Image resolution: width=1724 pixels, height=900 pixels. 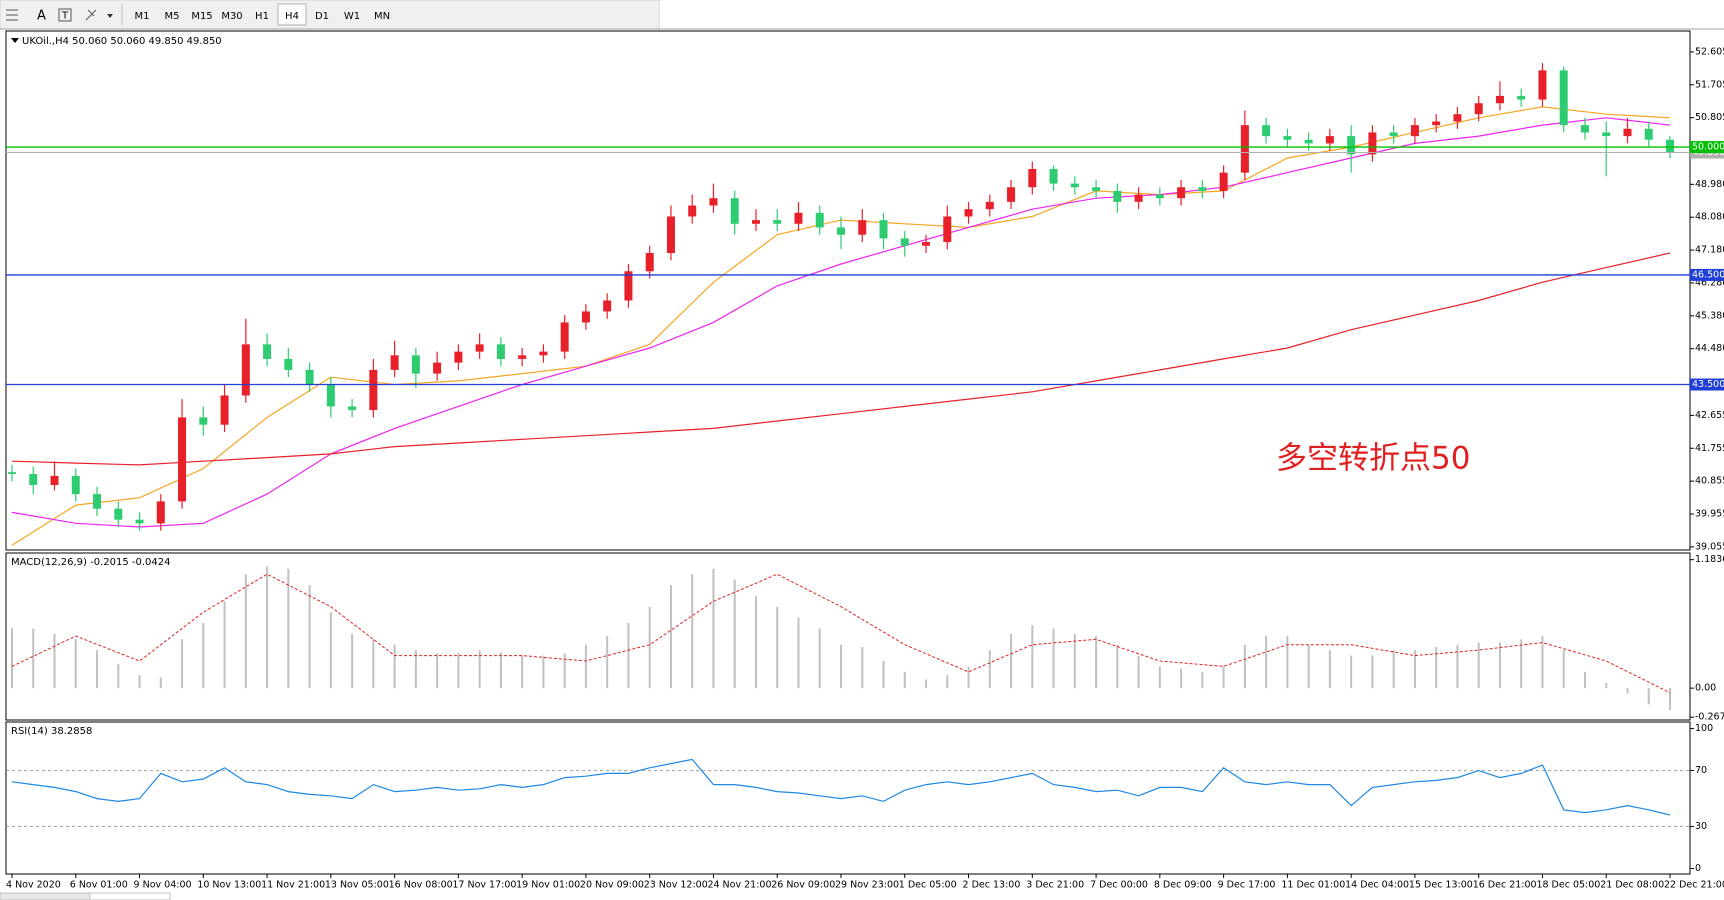 What do you see at coordinates (65, 15) in the screenshot?
I see `label-tool` at bounding box center [65, 15].